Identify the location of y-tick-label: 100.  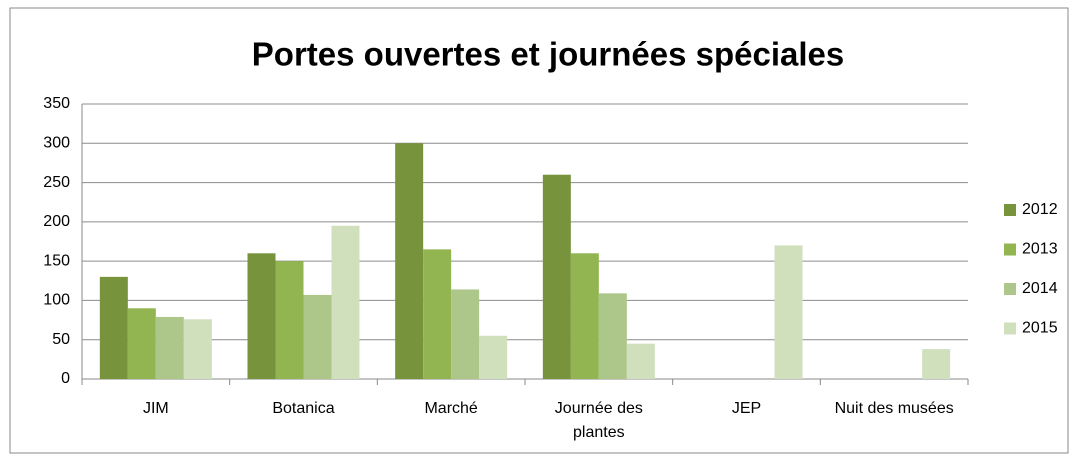
(56, 300).